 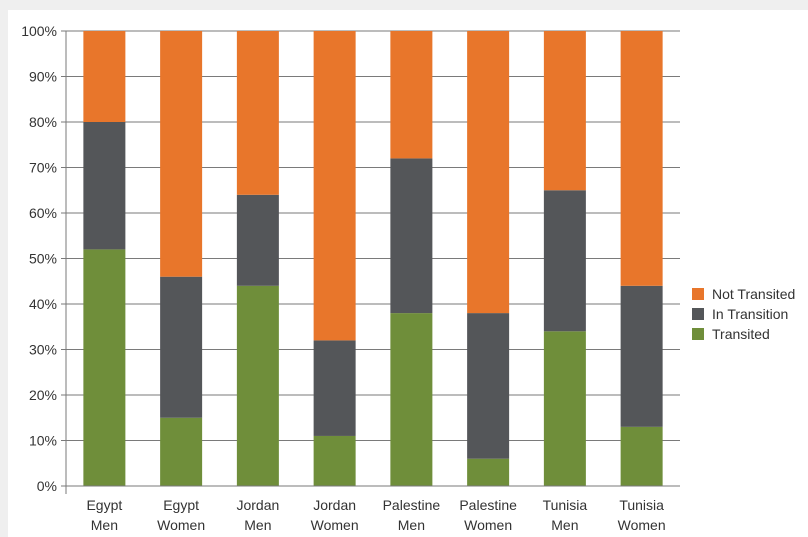 I want to click on legend-label: Transited, so click(x=741, y=334).